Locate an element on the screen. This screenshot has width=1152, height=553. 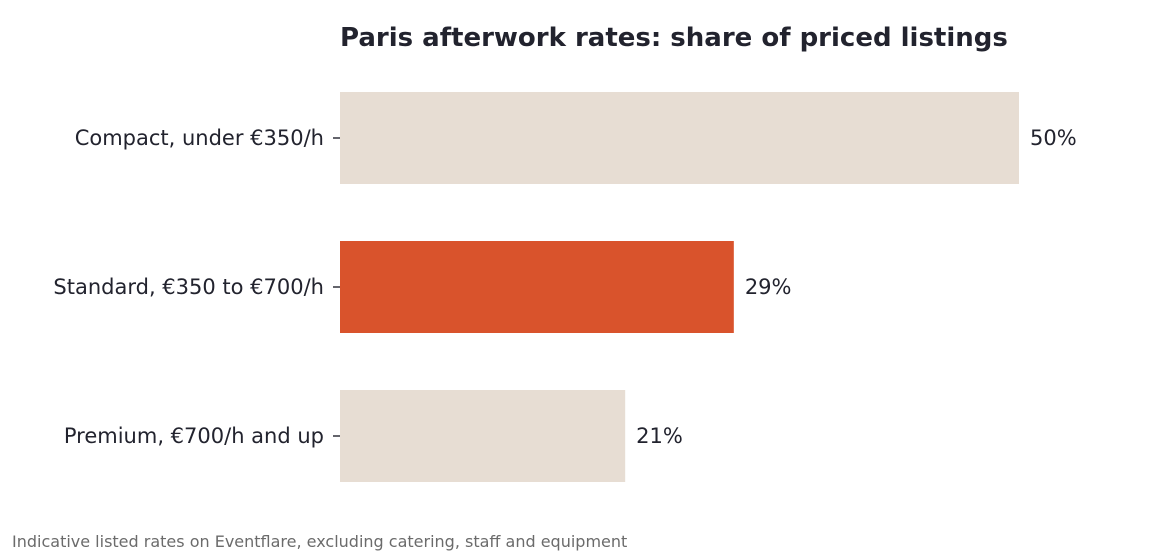
category-label-2: Standard, €350 to €700/h is located at coordinates (188, 287).